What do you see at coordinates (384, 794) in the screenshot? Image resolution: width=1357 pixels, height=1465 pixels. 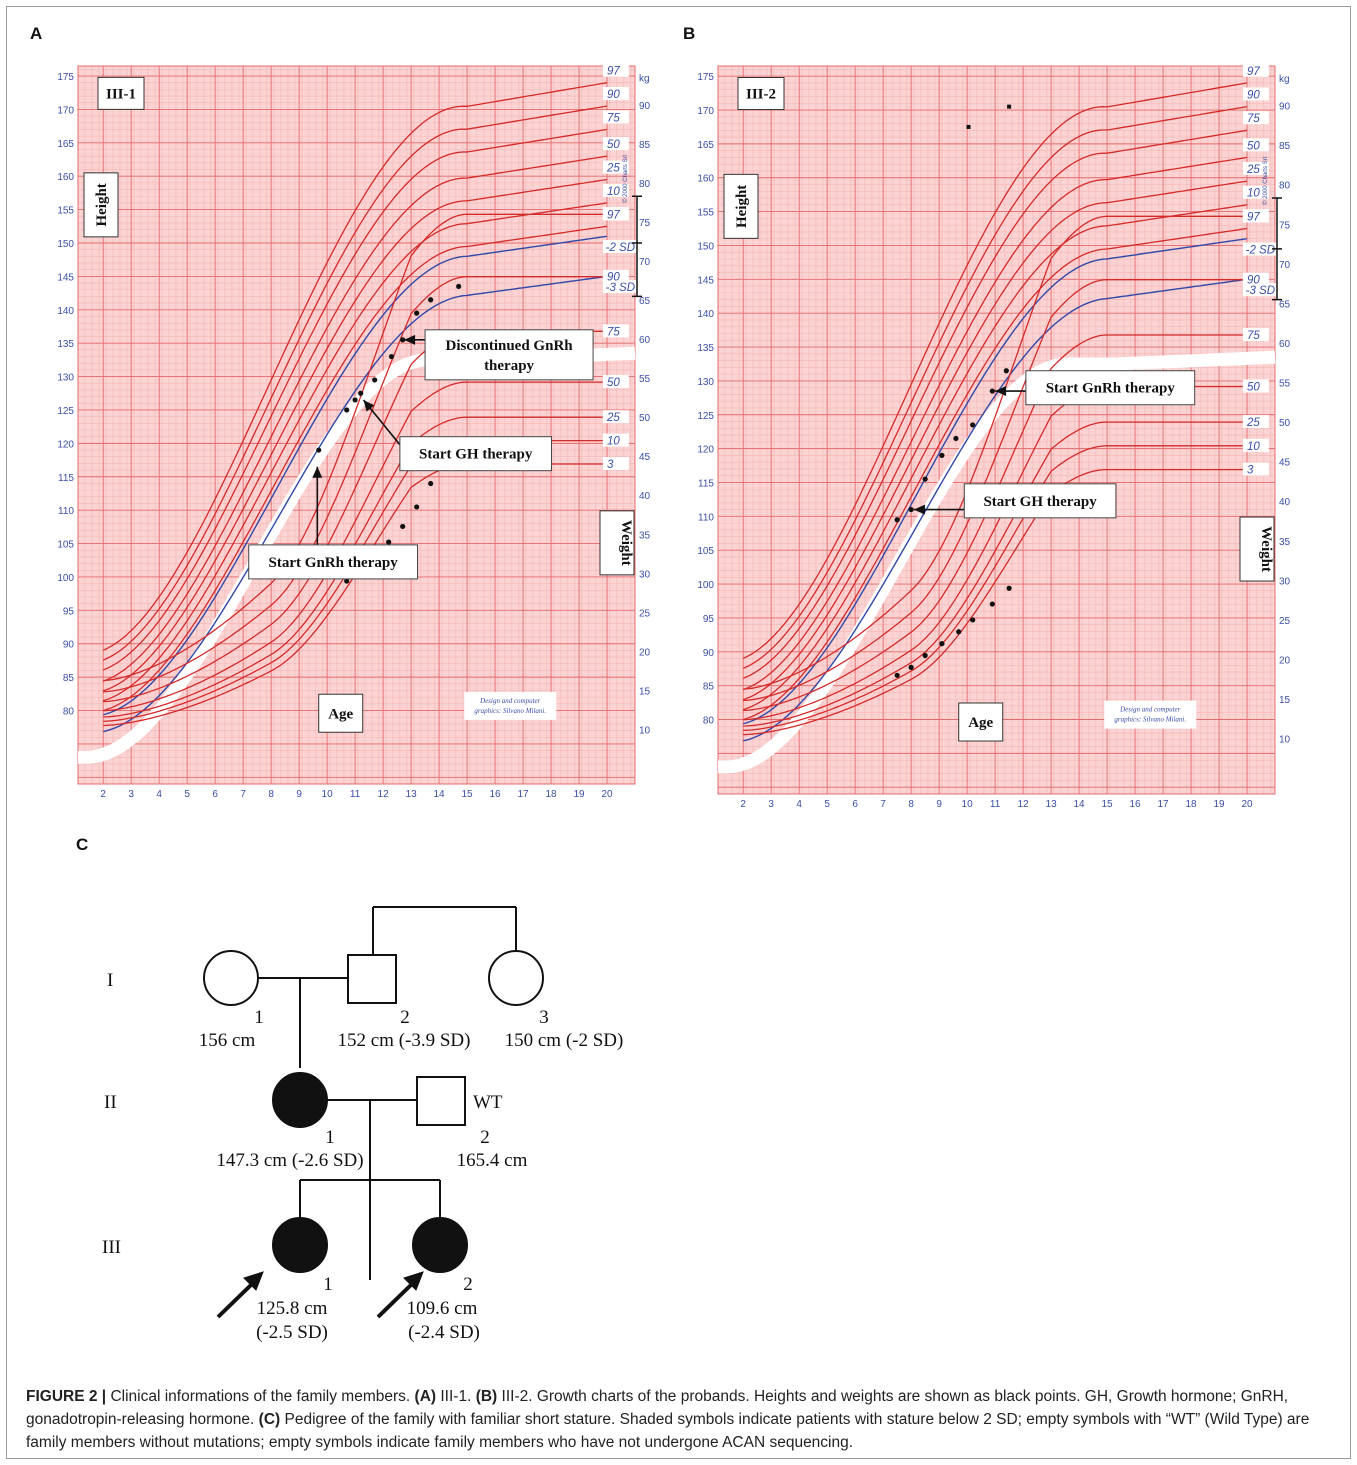 I see `x-tick-label: 12` at bounding box center [384, 794].